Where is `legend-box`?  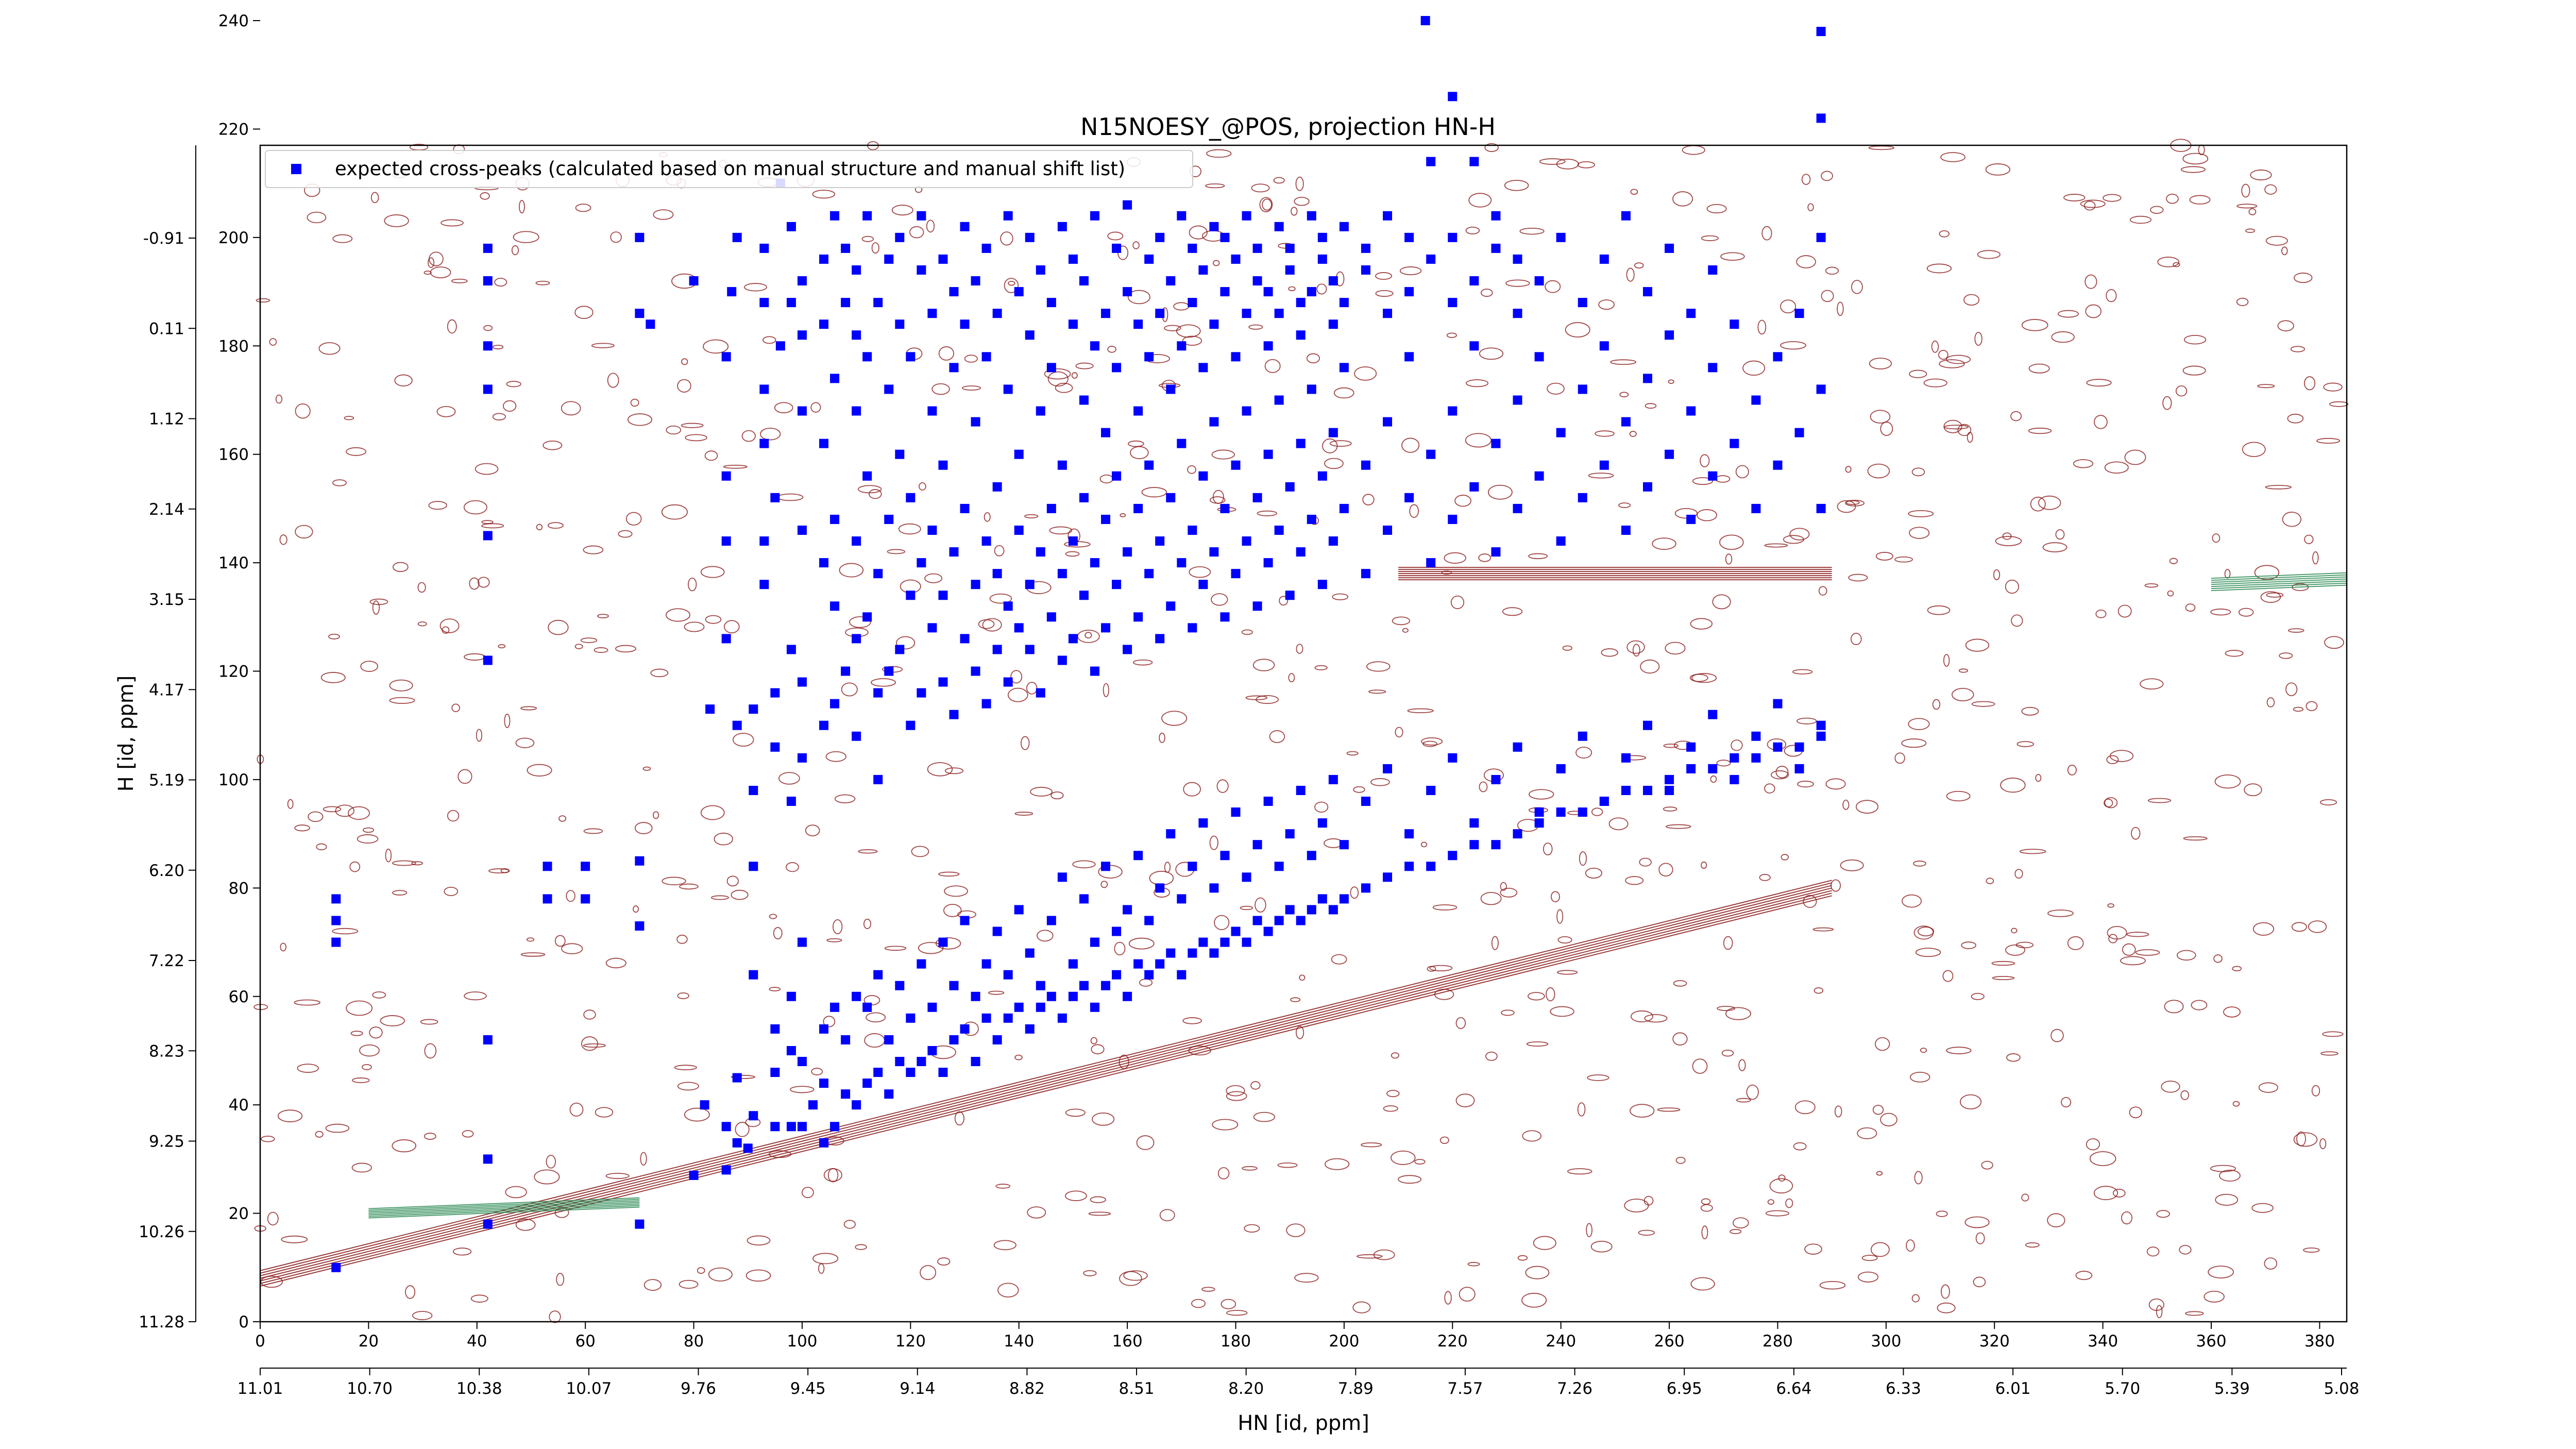 legend-box is located at coordinates (729, 169).